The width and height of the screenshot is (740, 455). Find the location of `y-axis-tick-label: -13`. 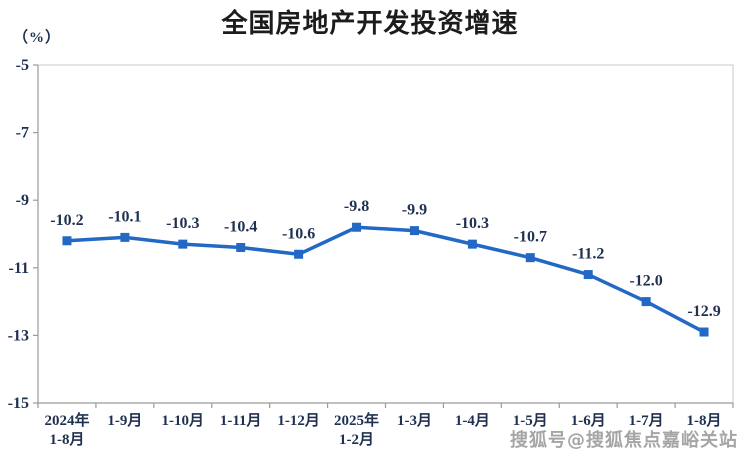

y-axis-tick-label: -13 is located at coordinates (18, 335).